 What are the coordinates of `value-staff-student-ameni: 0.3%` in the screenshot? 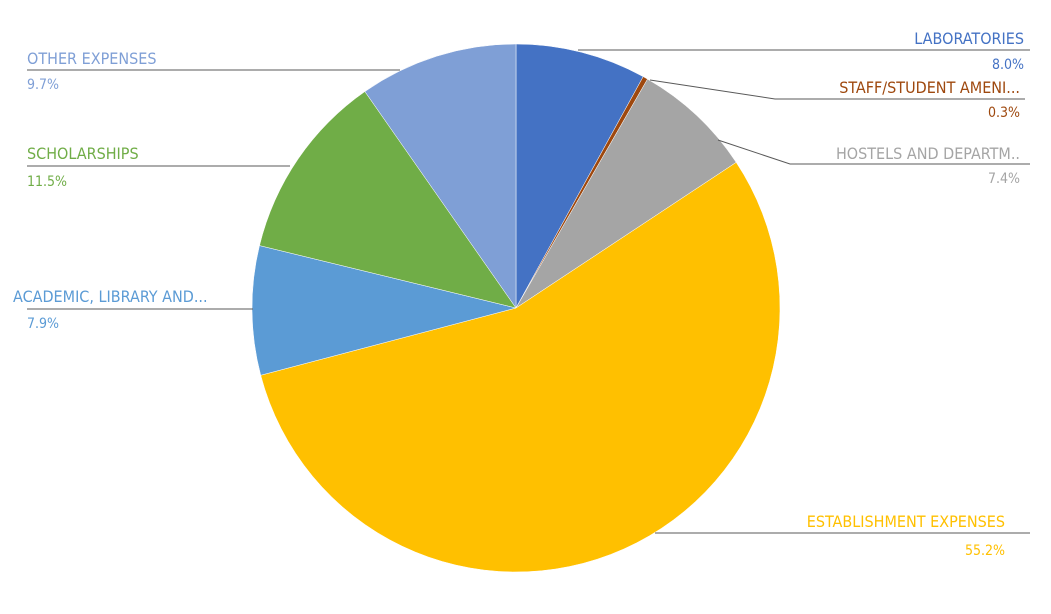 It's located at (1004, 113).